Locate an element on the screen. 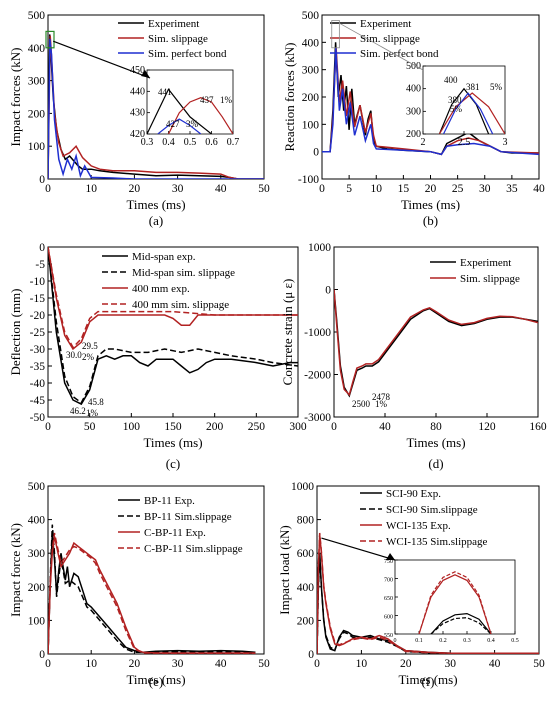  y-axis-label: Impact forces (kN) is located at coordinates (15, 97).